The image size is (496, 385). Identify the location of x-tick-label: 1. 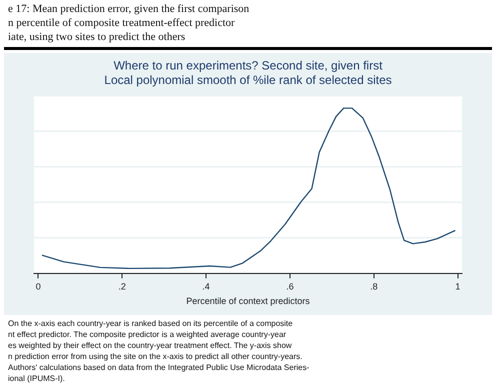
(457, 286).